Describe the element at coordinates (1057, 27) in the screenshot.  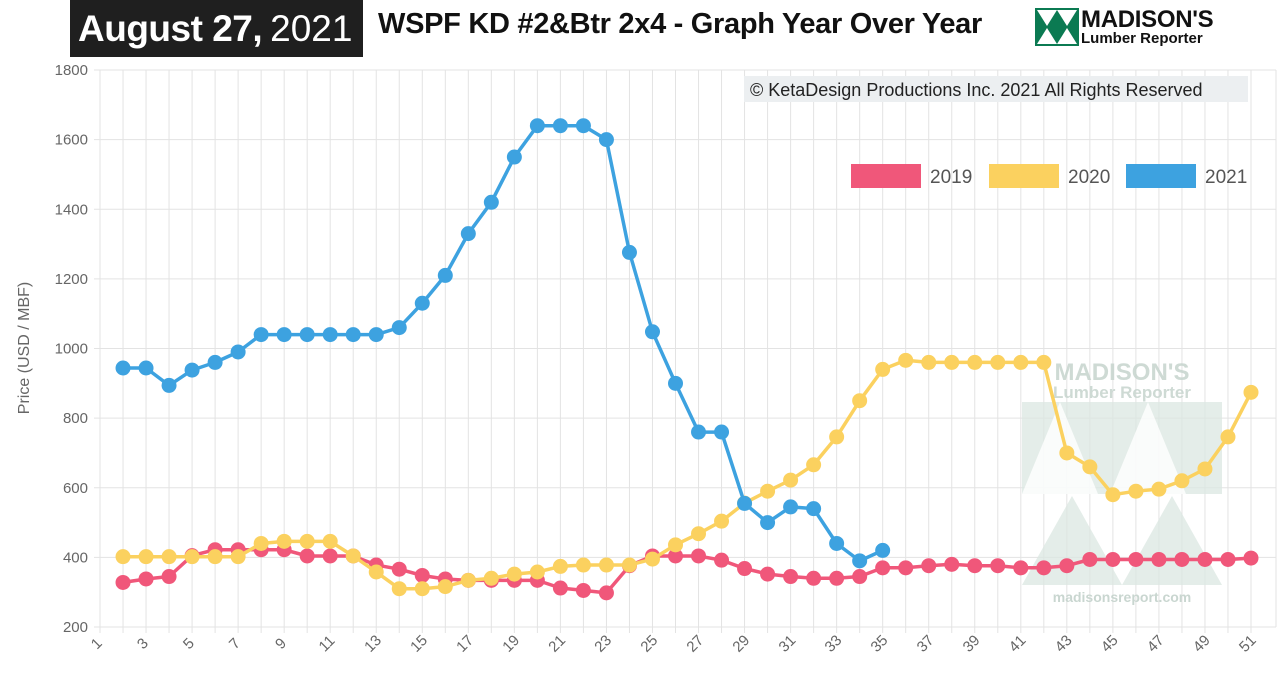
I see `logo-mark-icon` at that location.